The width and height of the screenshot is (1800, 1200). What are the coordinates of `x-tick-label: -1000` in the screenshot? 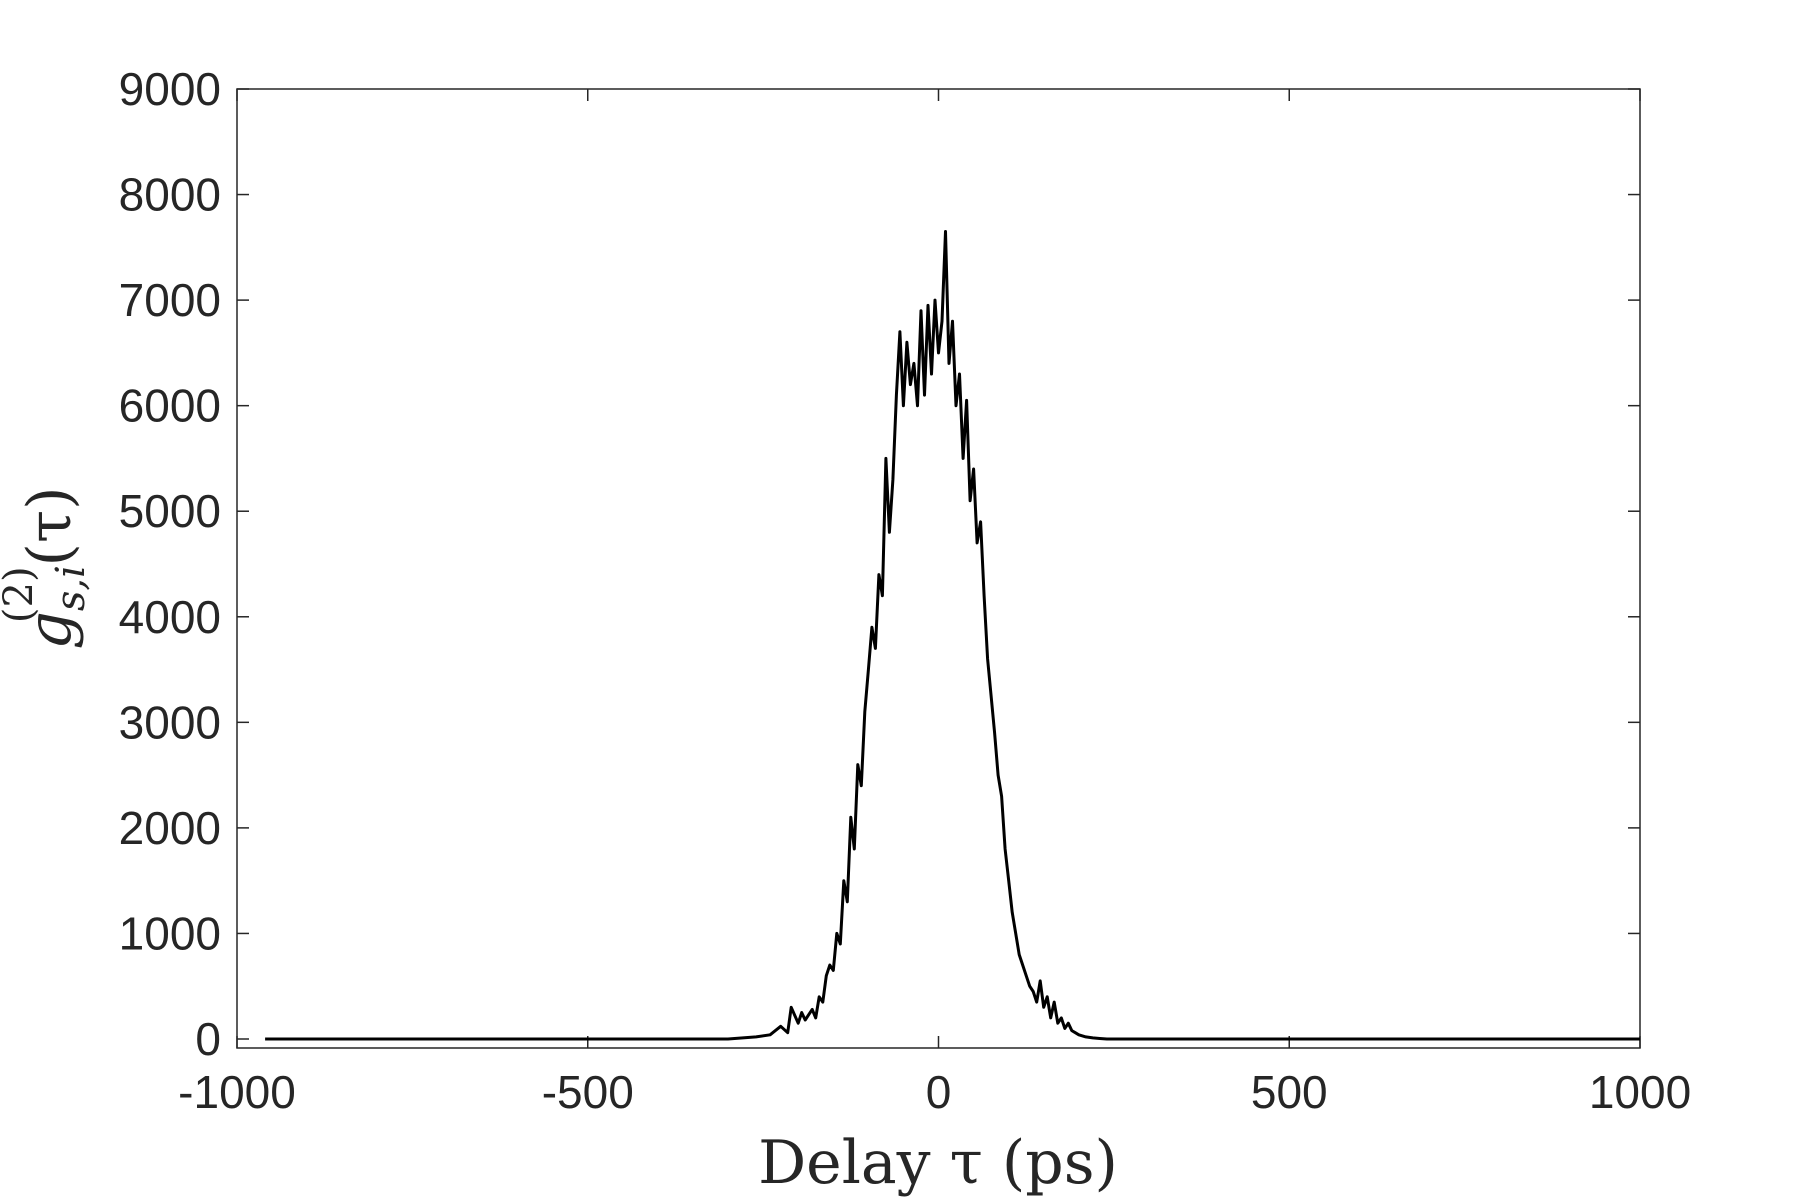 It's located at (237, 1092).